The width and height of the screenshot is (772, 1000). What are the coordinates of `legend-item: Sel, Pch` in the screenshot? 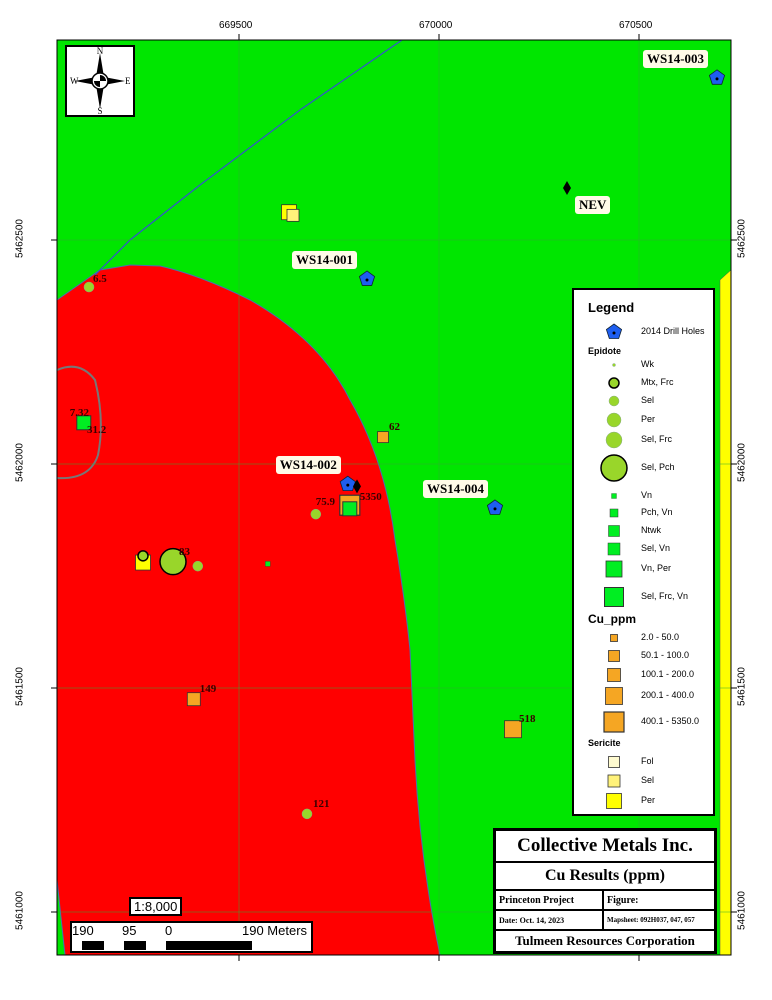 It's located at (644, 468).